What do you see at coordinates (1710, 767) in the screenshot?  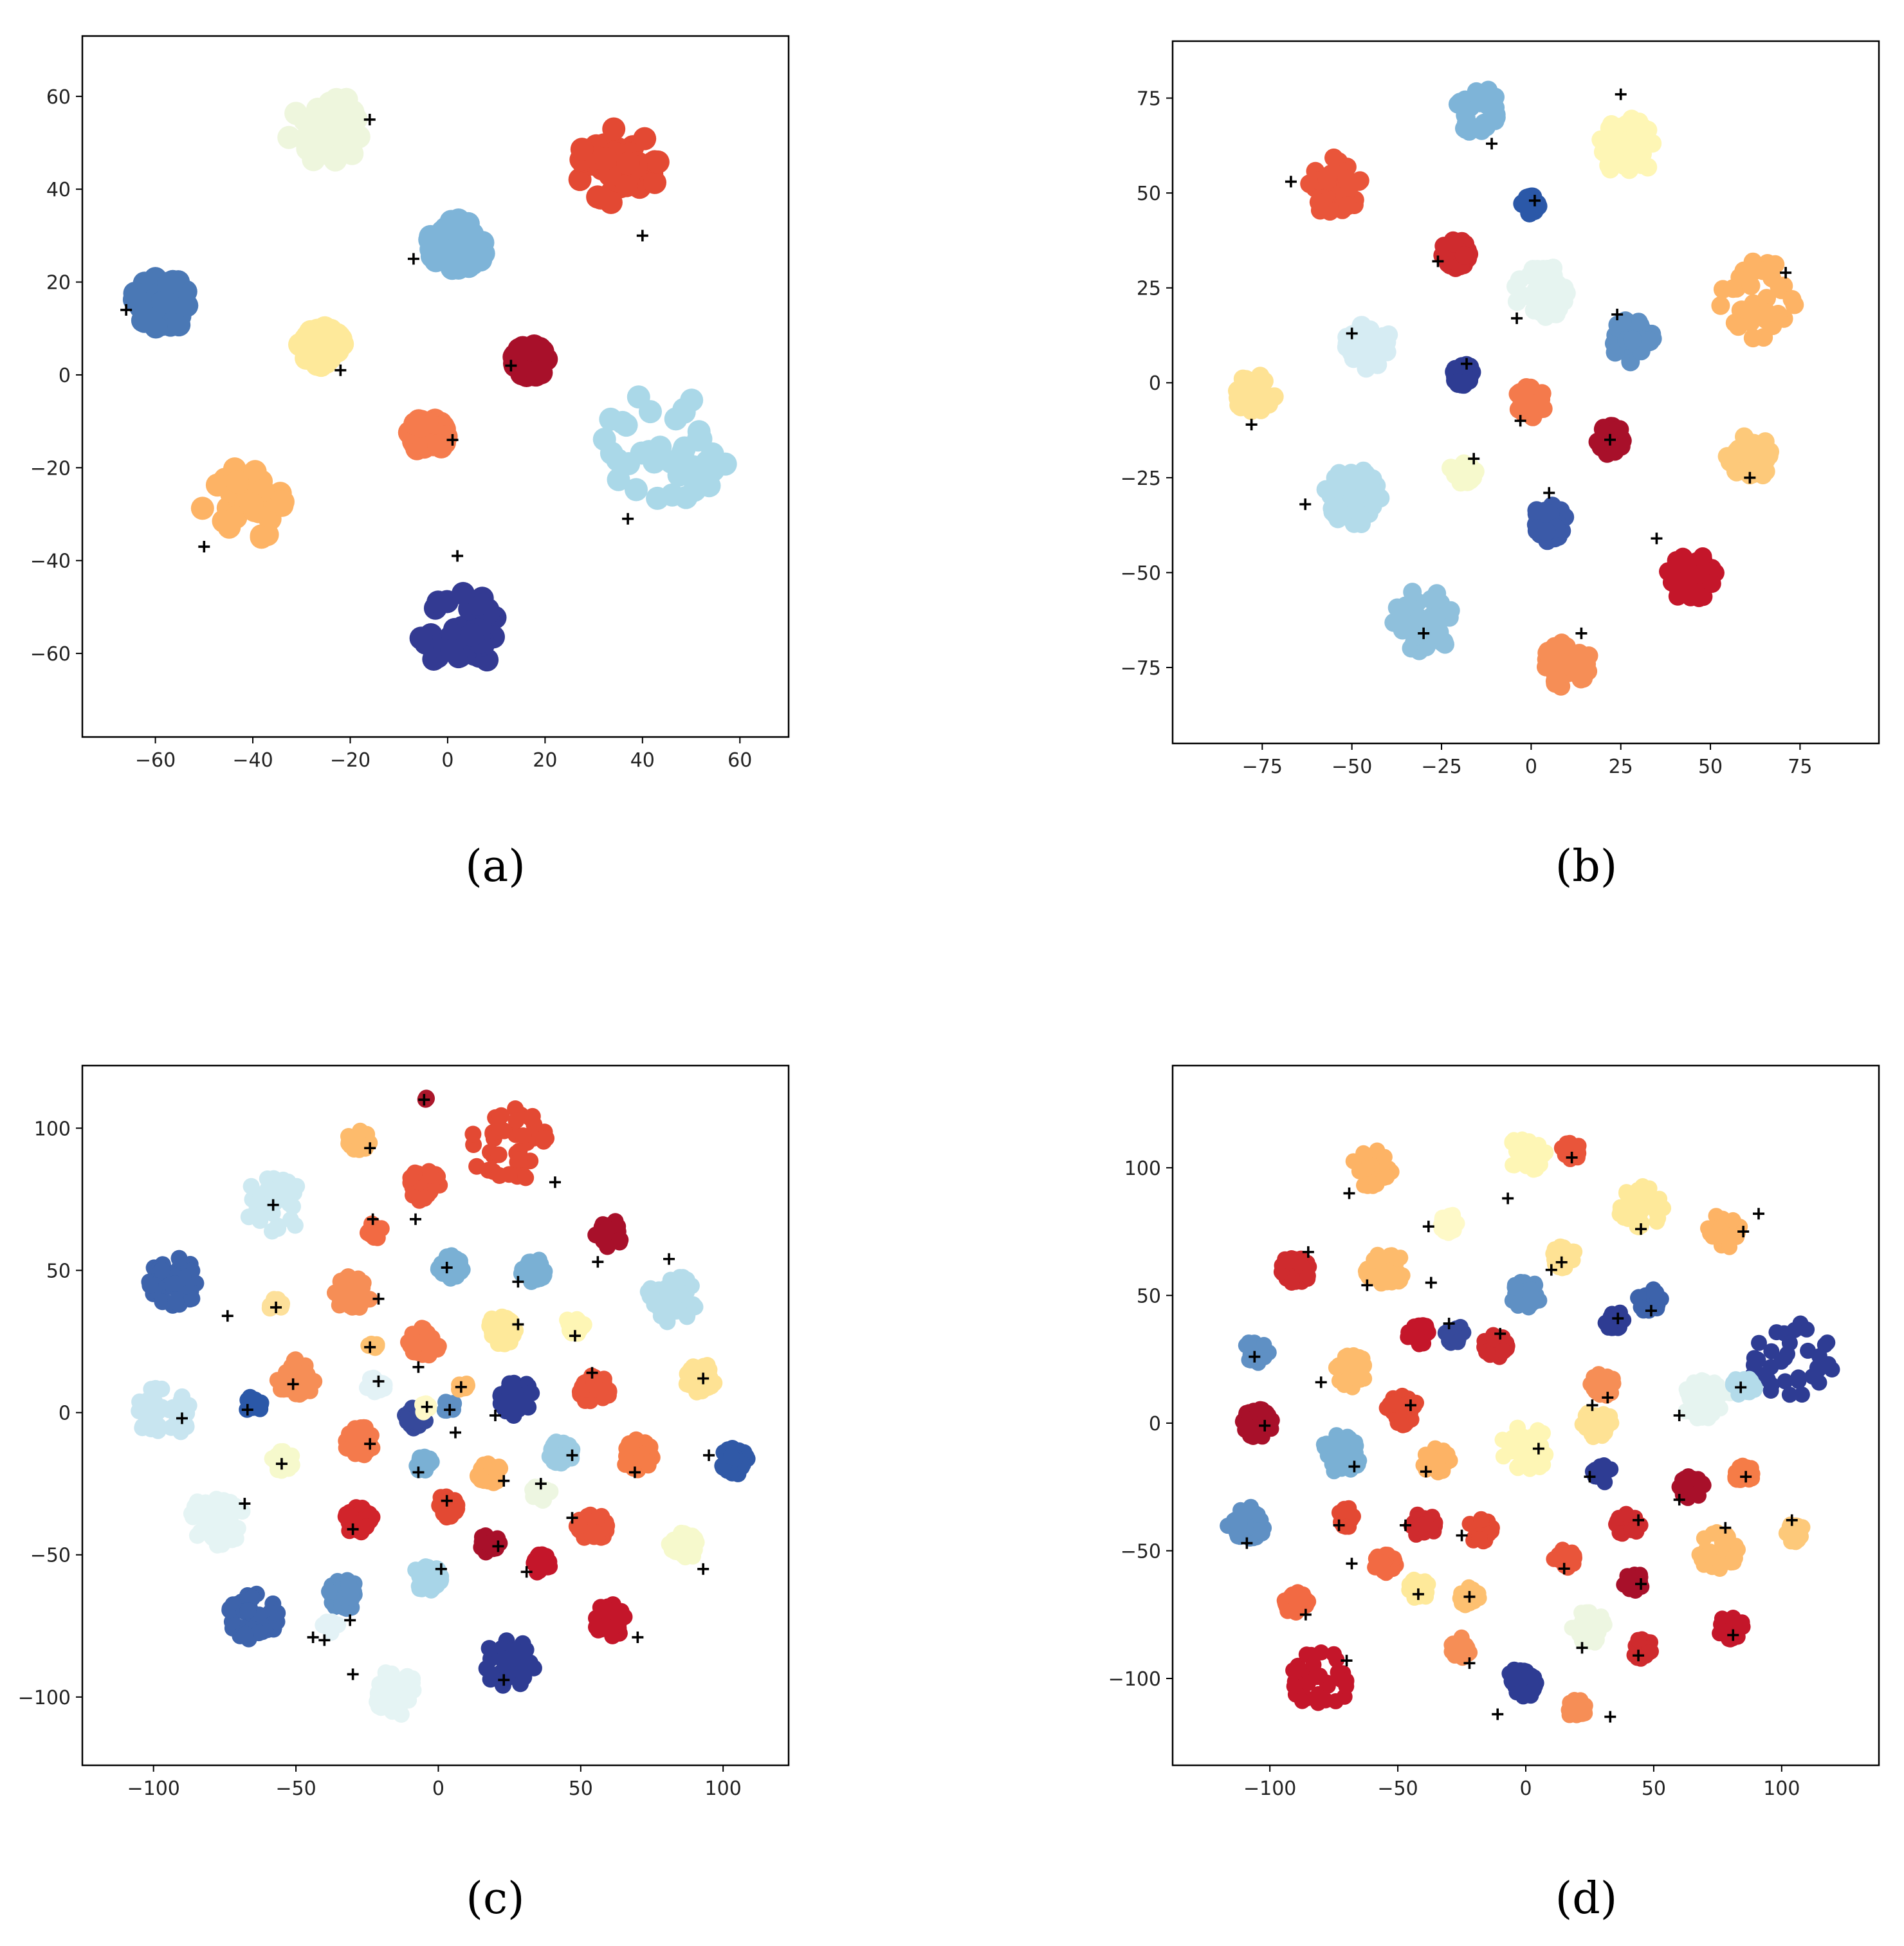 I see `x-tick-label: 50` at bounding box center [1710, 767].